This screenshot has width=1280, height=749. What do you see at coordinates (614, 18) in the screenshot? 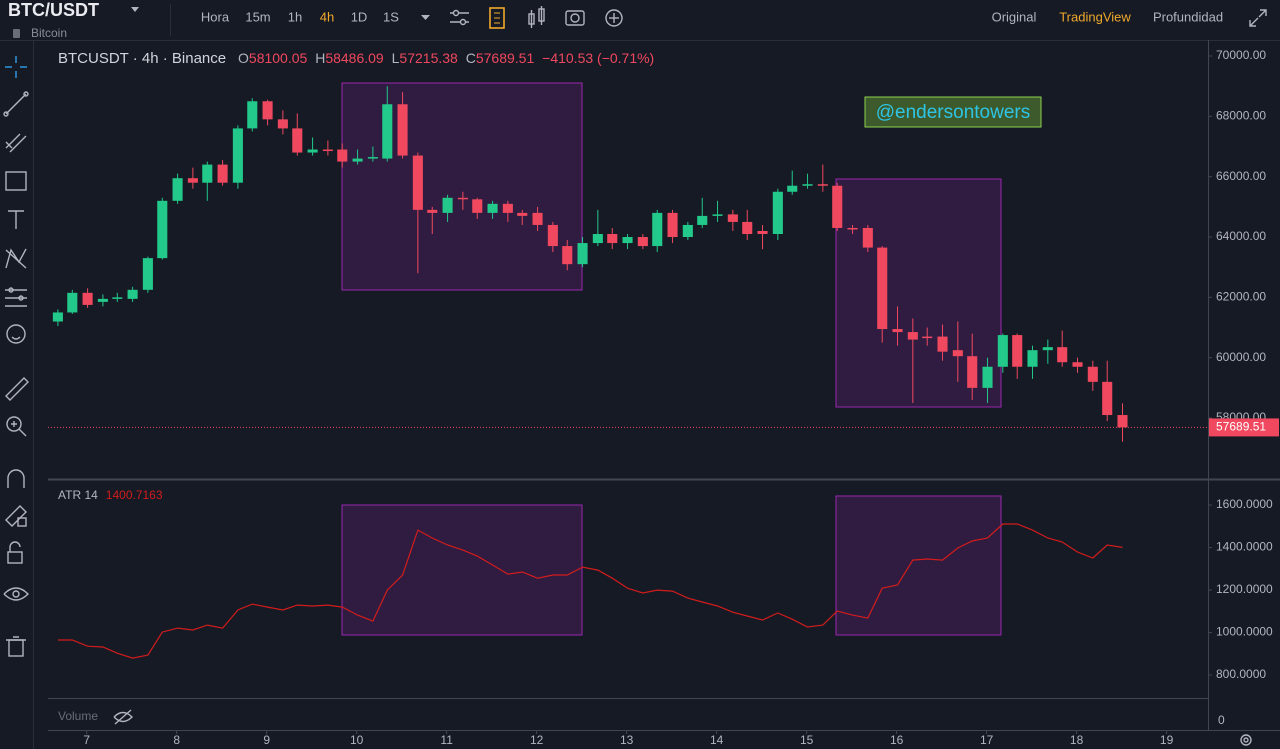
I see `add-icon` at bounding box center [614, 18].